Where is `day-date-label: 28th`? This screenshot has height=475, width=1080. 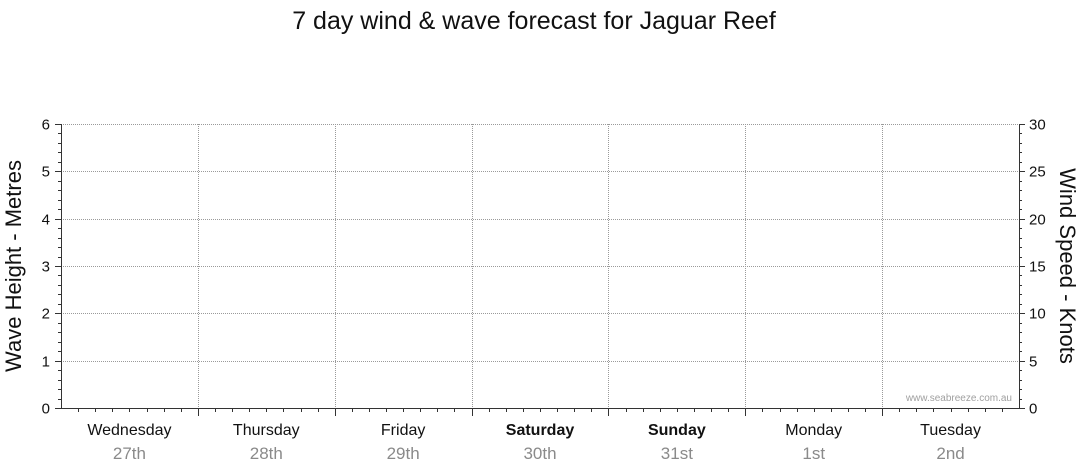 day-date-label: 28th is located at coordinates (266, 453).